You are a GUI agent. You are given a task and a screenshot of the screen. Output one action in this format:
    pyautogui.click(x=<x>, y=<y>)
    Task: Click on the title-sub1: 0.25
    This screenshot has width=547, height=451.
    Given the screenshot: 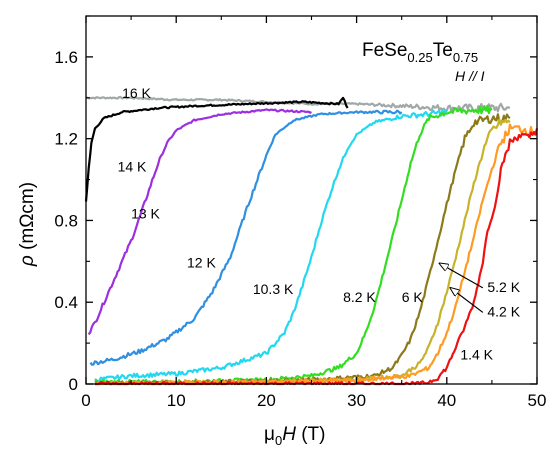 What is the action you would take?
    pyautogui.click(x=419, y=57)
    